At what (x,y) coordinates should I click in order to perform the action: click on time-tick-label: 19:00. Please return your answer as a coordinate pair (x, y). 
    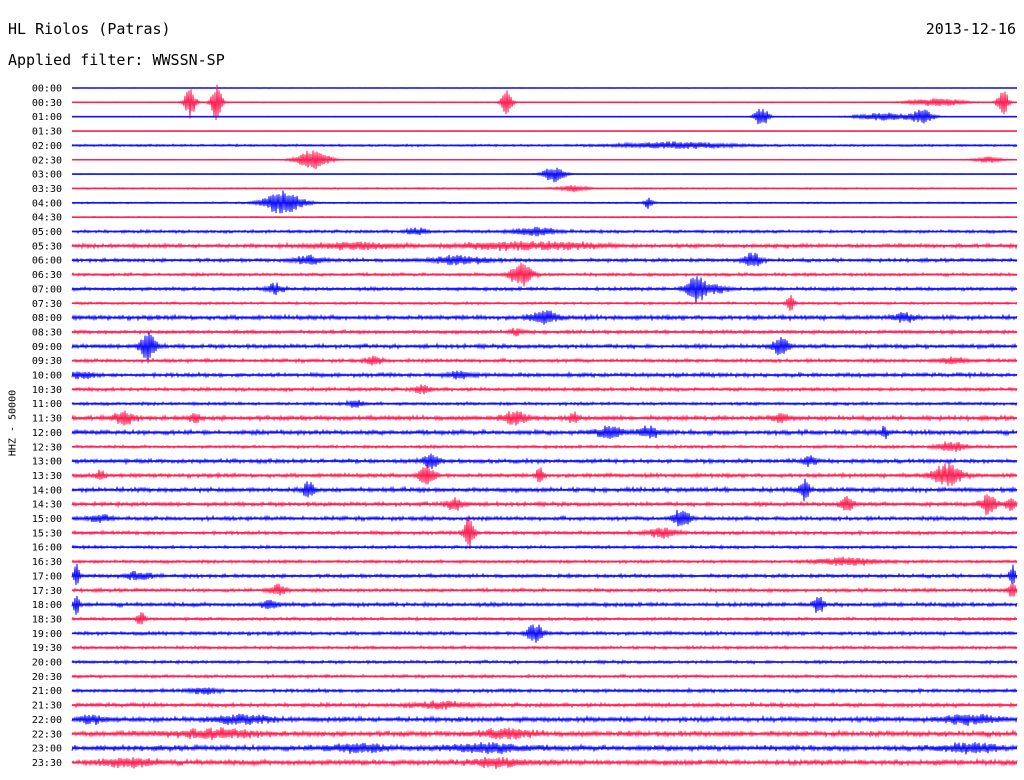
    Looking at the image, I should click on (47, 634).